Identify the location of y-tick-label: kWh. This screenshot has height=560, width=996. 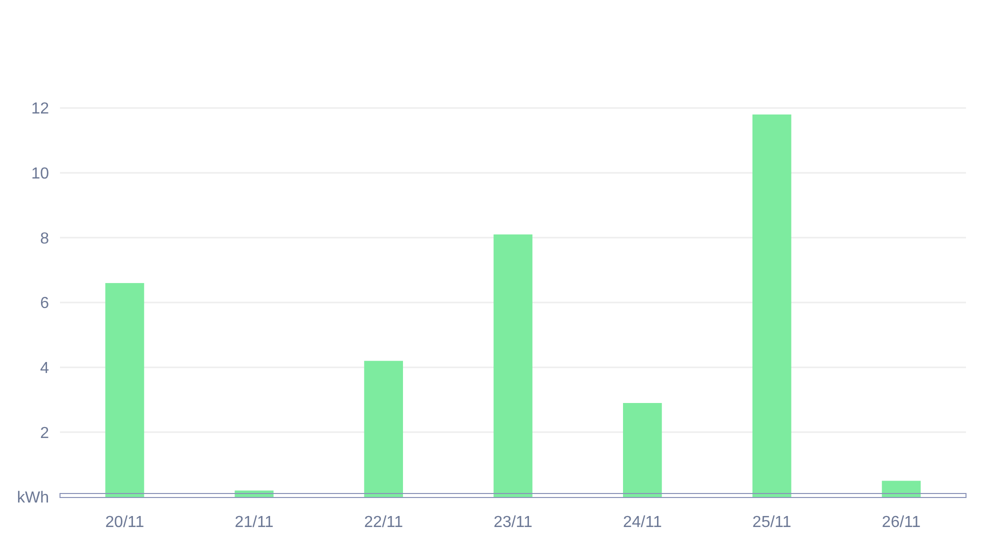
(33, 498).